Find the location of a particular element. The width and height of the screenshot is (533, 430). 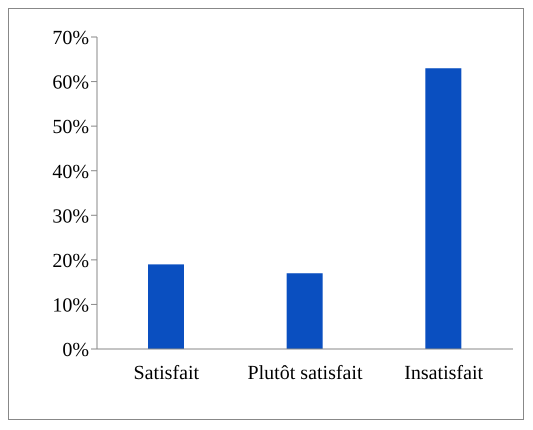

y-tick-label: 10% is located at coordinates (70, 305).